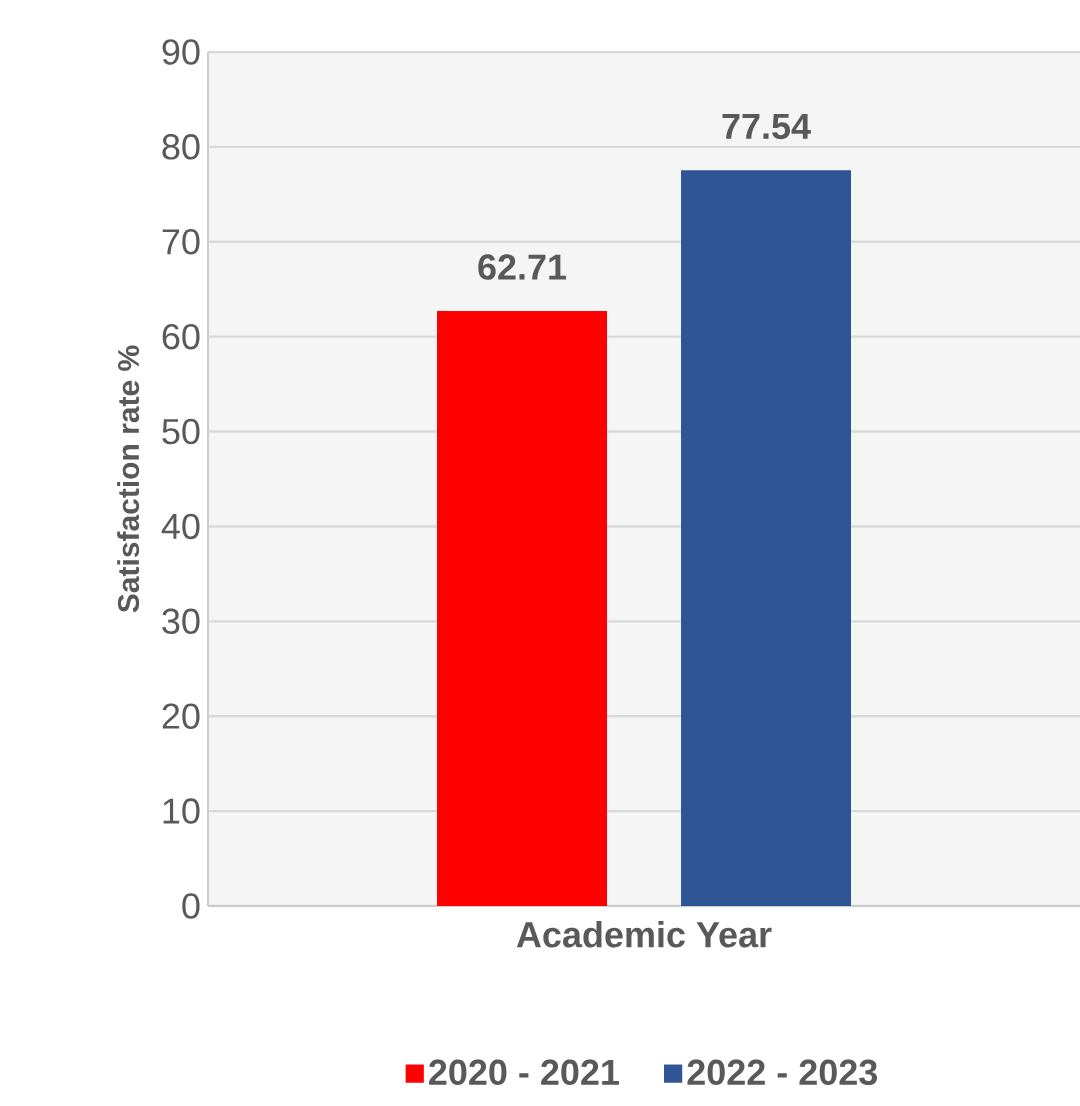 The width and height of the screenshot is (1080, 1106). I want to click on data-label: 77.54, so click(766, 127).